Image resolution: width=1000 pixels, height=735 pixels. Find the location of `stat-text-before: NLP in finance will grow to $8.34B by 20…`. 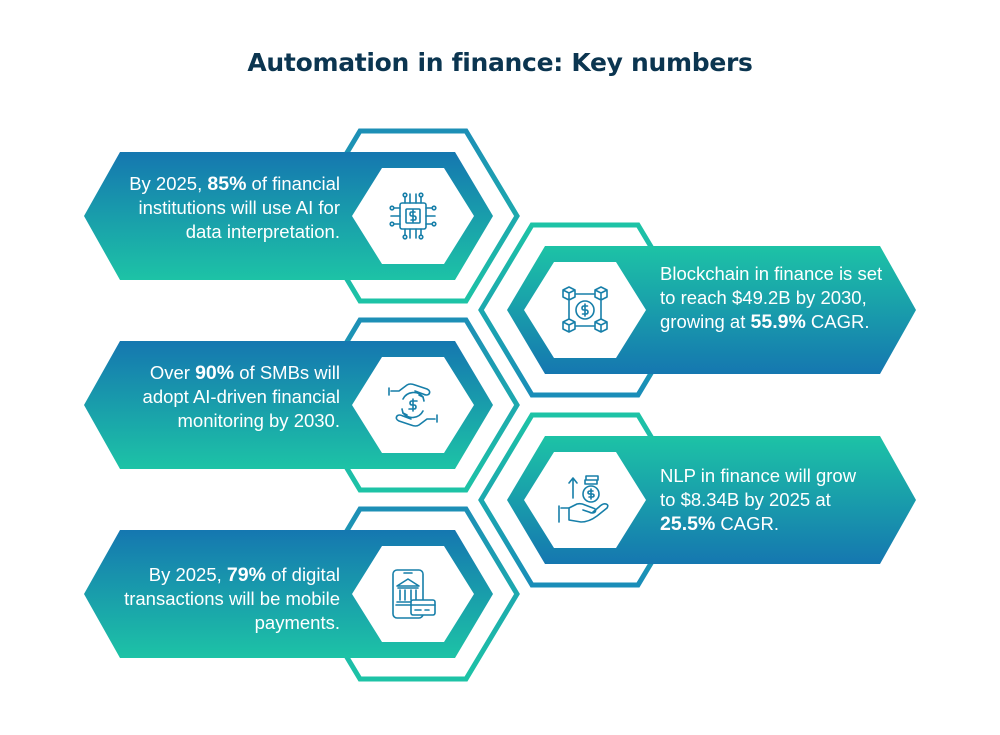

stat-text-before: NLP in finance will grow to $8.34B by 20… is located at coordinates (758, 487).